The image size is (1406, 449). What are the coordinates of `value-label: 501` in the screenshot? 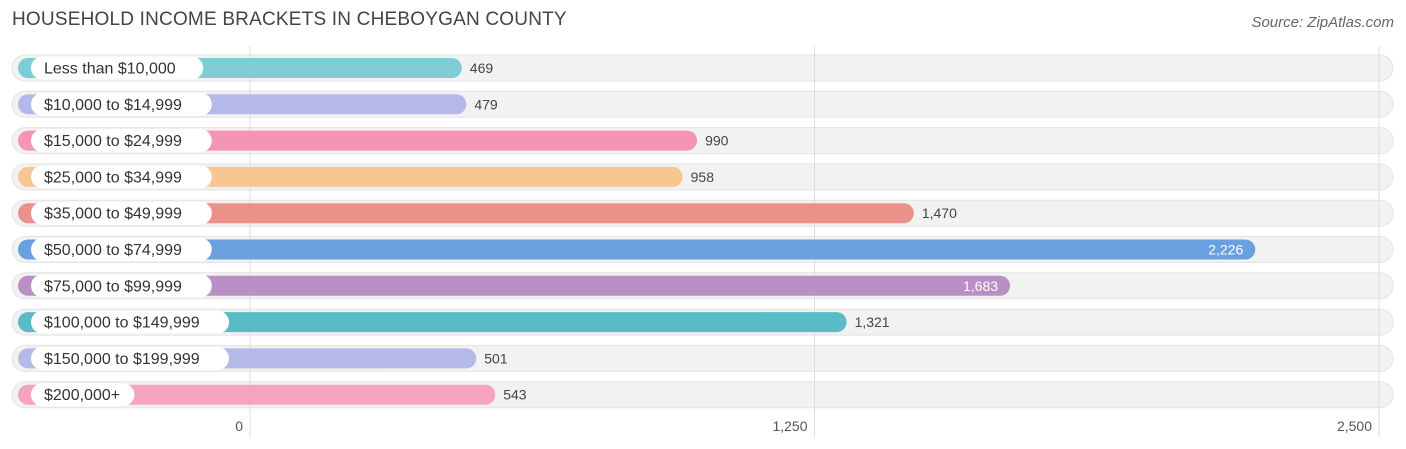 It's located at (496, 358).